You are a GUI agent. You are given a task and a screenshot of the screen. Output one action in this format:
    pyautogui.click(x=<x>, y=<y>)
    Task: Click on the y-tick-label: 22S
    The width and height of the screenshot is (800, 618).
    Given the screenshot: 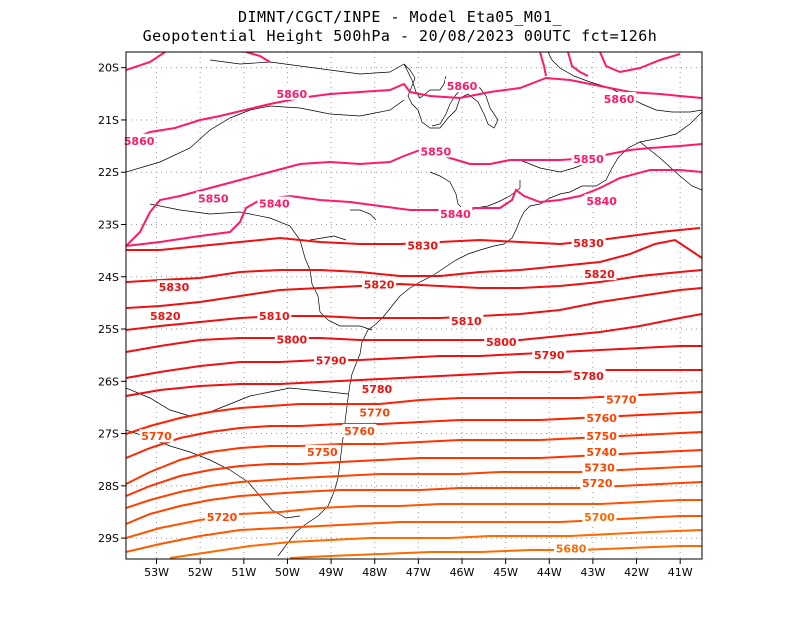 What is the action you would take?
    pyautogui.click(x=108, y=172)
    